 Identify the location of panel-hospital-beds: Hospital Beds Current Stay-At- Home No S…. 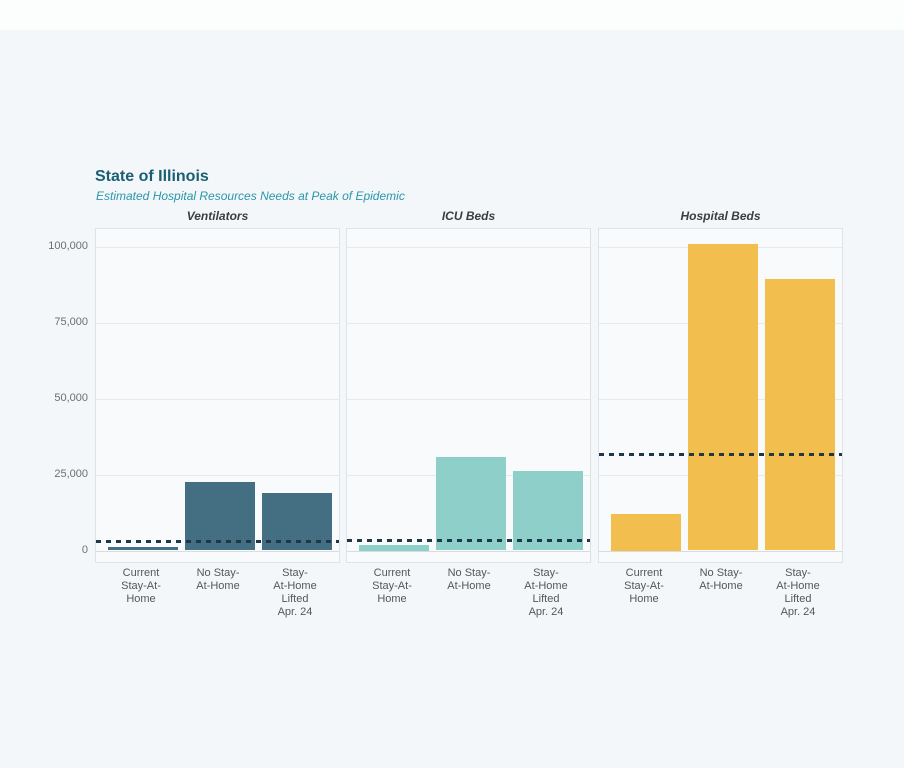
(720, 418).